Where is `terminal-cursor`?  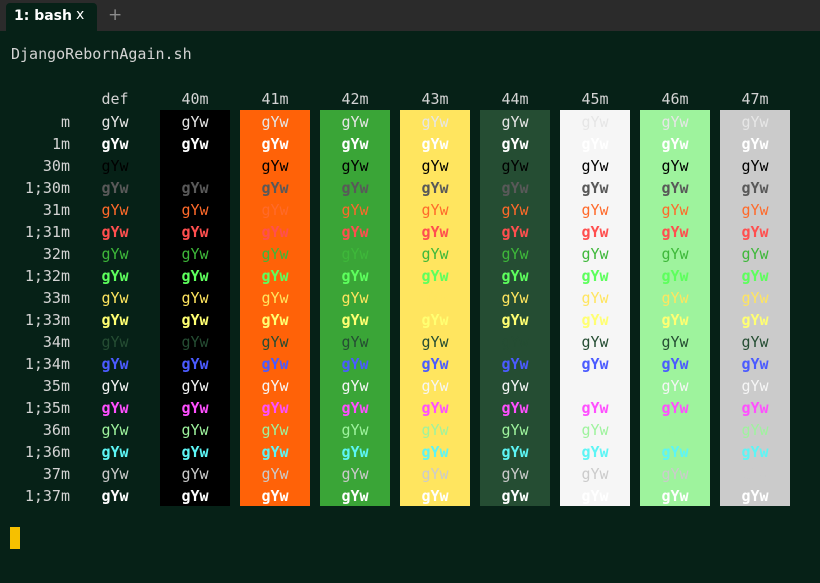 terminal-cursor is located at coordinates (15, 538).